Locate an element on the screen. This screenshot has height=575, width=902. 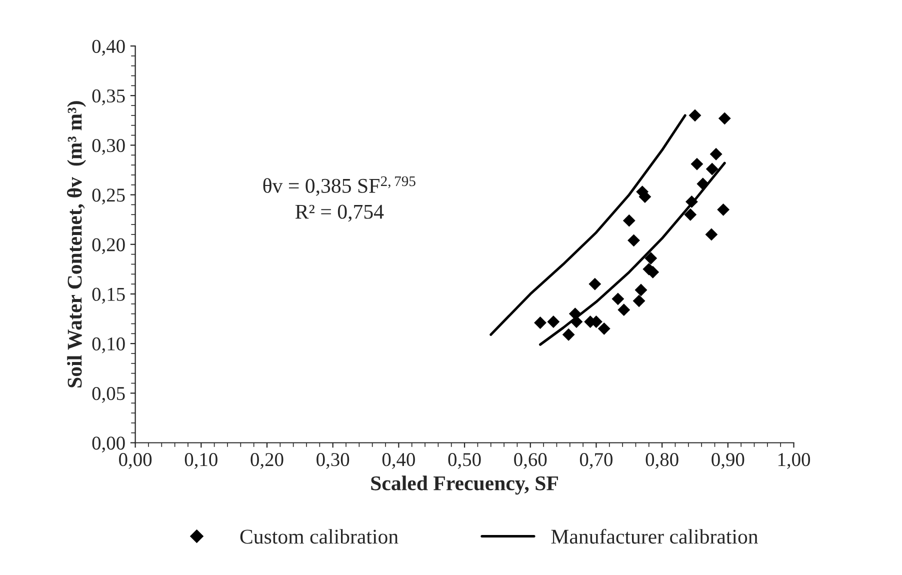
legend-label: Manufacturer calibration is located at coordinates (654, 536).